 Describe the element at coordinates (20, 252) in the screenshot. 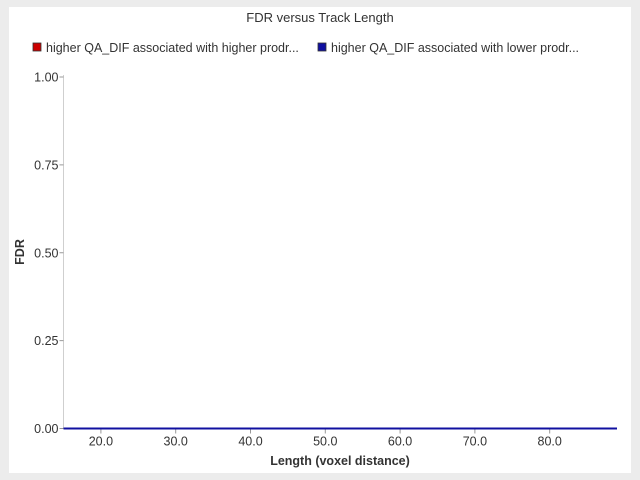

I see `y-axis-label: FDR` at that location.